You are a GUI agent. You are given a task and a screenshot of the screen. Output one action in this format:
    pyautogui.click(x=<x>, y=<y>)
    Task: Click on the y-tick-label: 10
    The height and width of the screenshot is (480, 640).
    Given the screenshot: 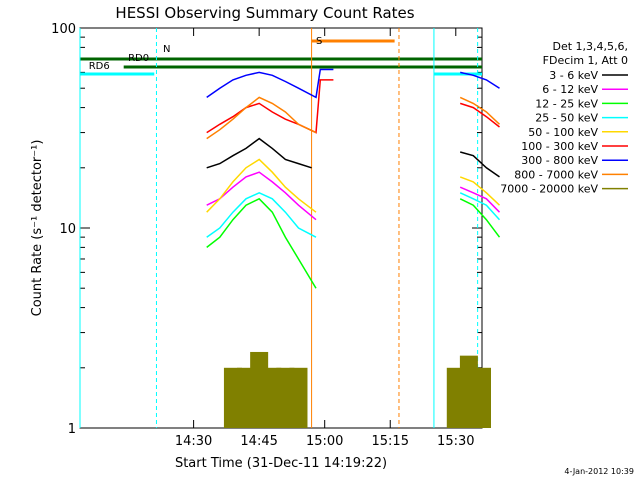 What is the action you would take?
    pyautogui.click(x=67, y=229)
    